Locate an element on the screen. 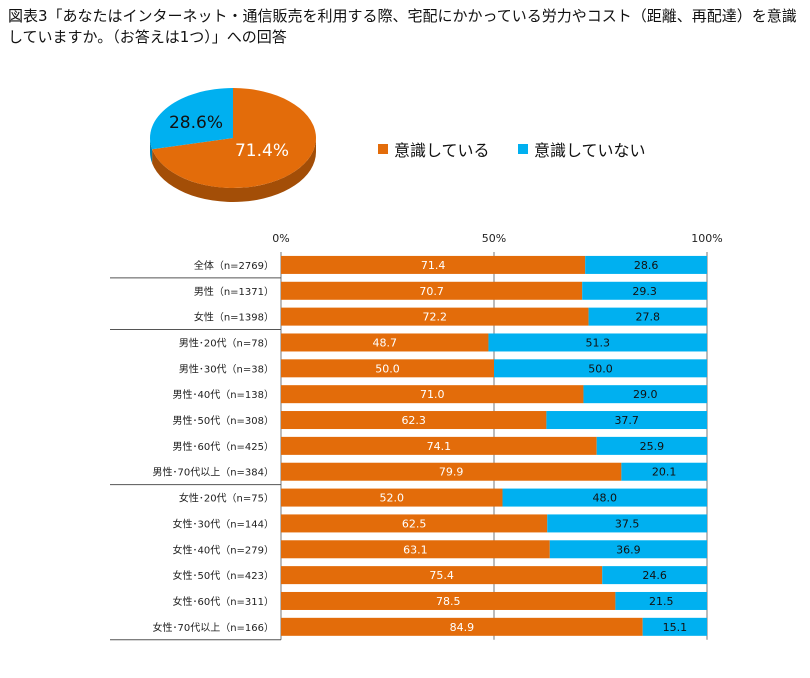  legend-item-aware: 意識している is located at coordinates (434, 149).